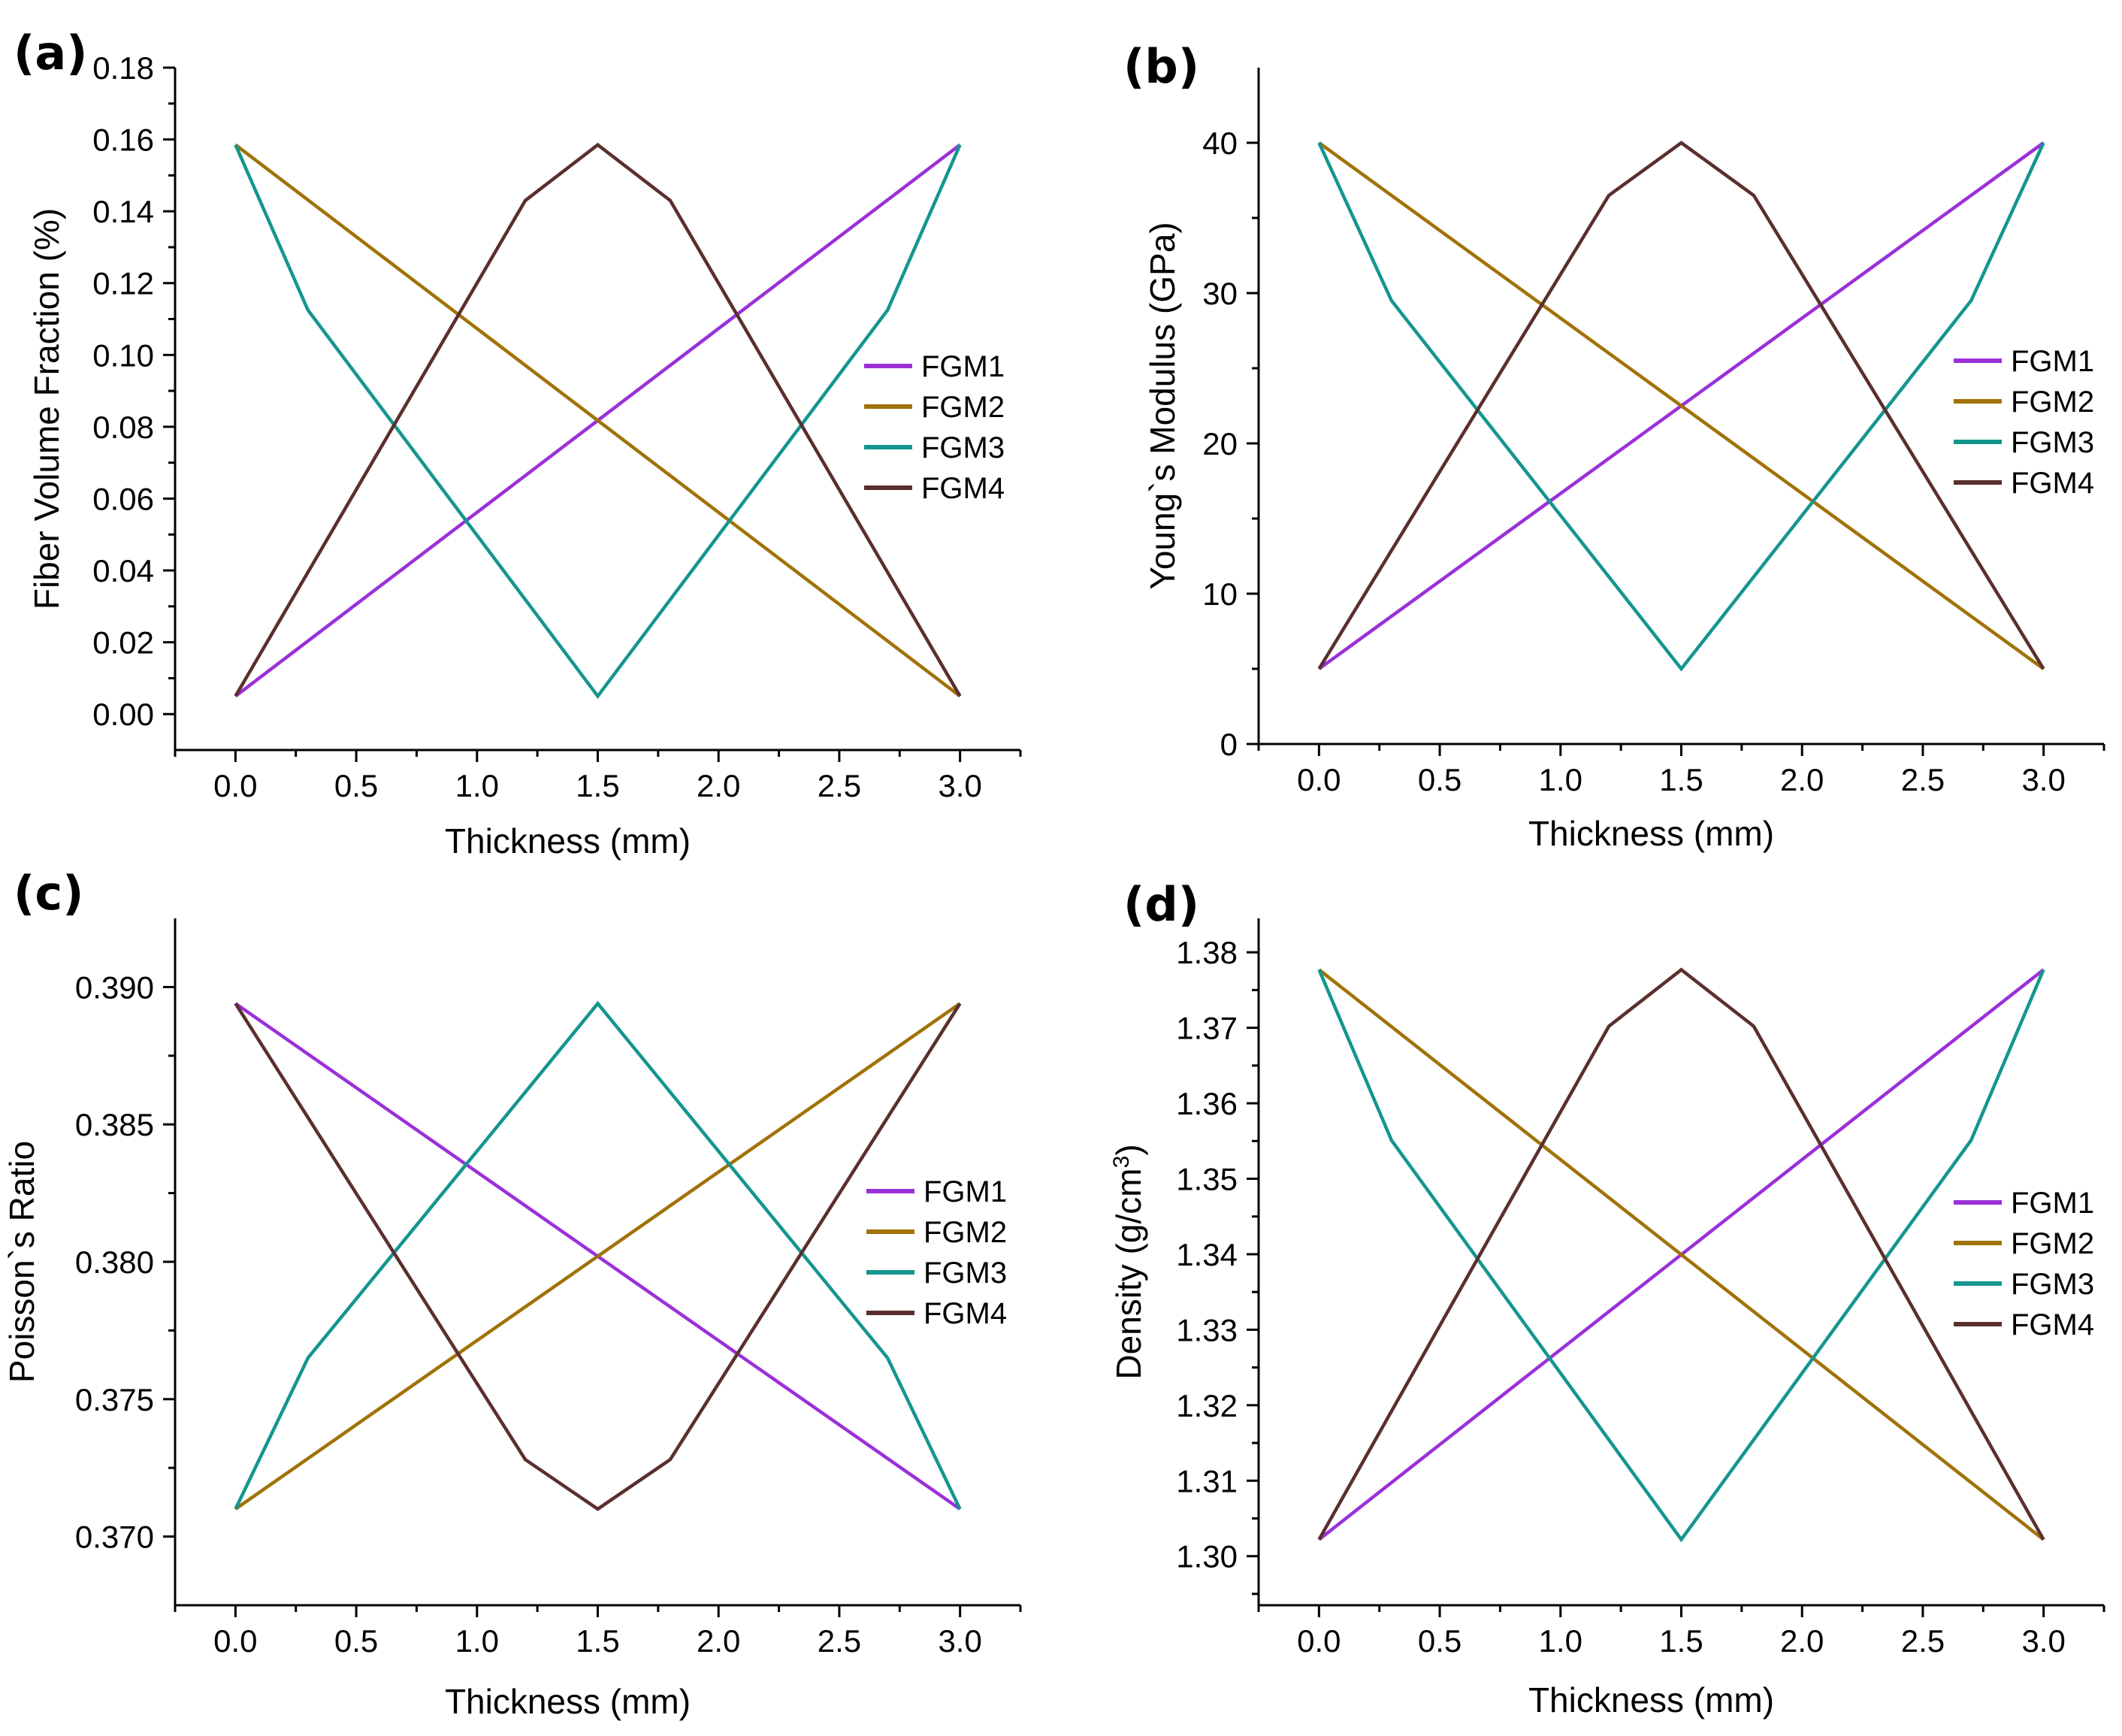  What do you see at coordinates (1207, 1481) in the screenshot?
I see `y-tick-label: 1.31` at bounding box center [1207, 1481].